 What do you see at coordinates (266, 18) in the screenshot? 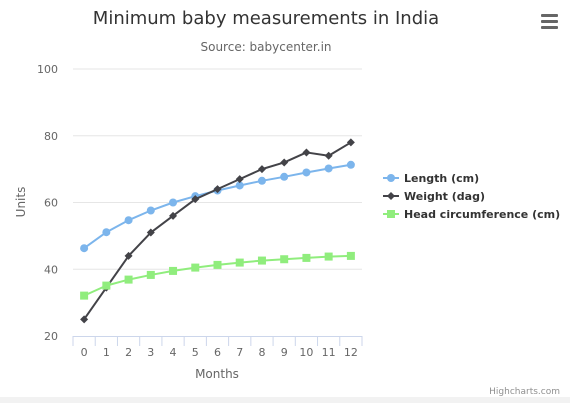
I see `chart-title: Minimum baby measurements in India` at bounding box center [266, 18].